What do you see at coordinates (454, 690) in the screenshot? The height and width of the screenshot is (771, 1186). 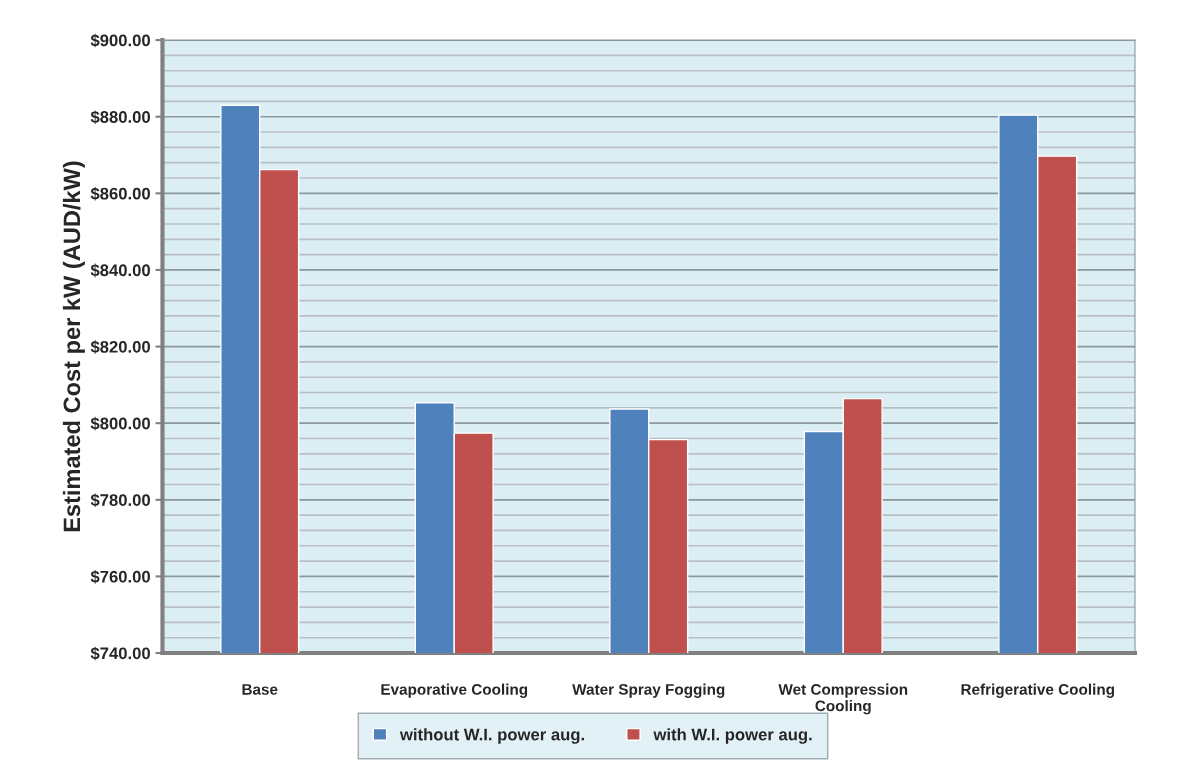 I see `x-tick-label: Evaporative Cooling` at bounding box center [454, 690].